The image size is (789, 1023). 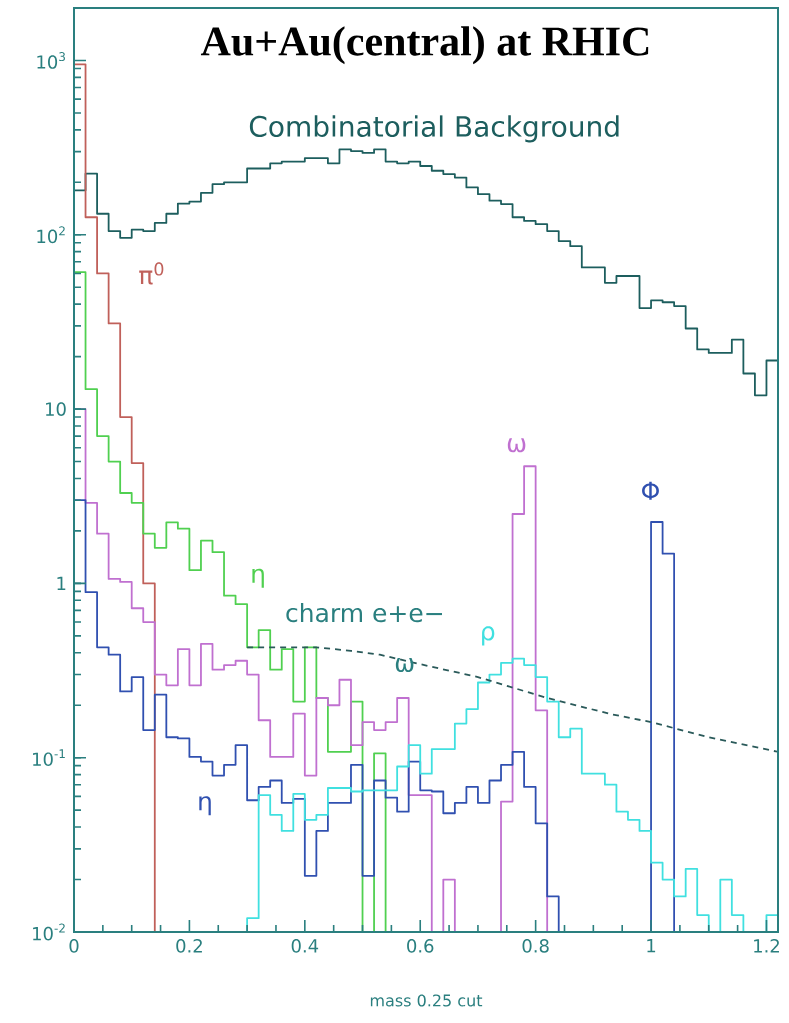 I want to click on x-tick-label: 0.8, so click(x=535, y=946).